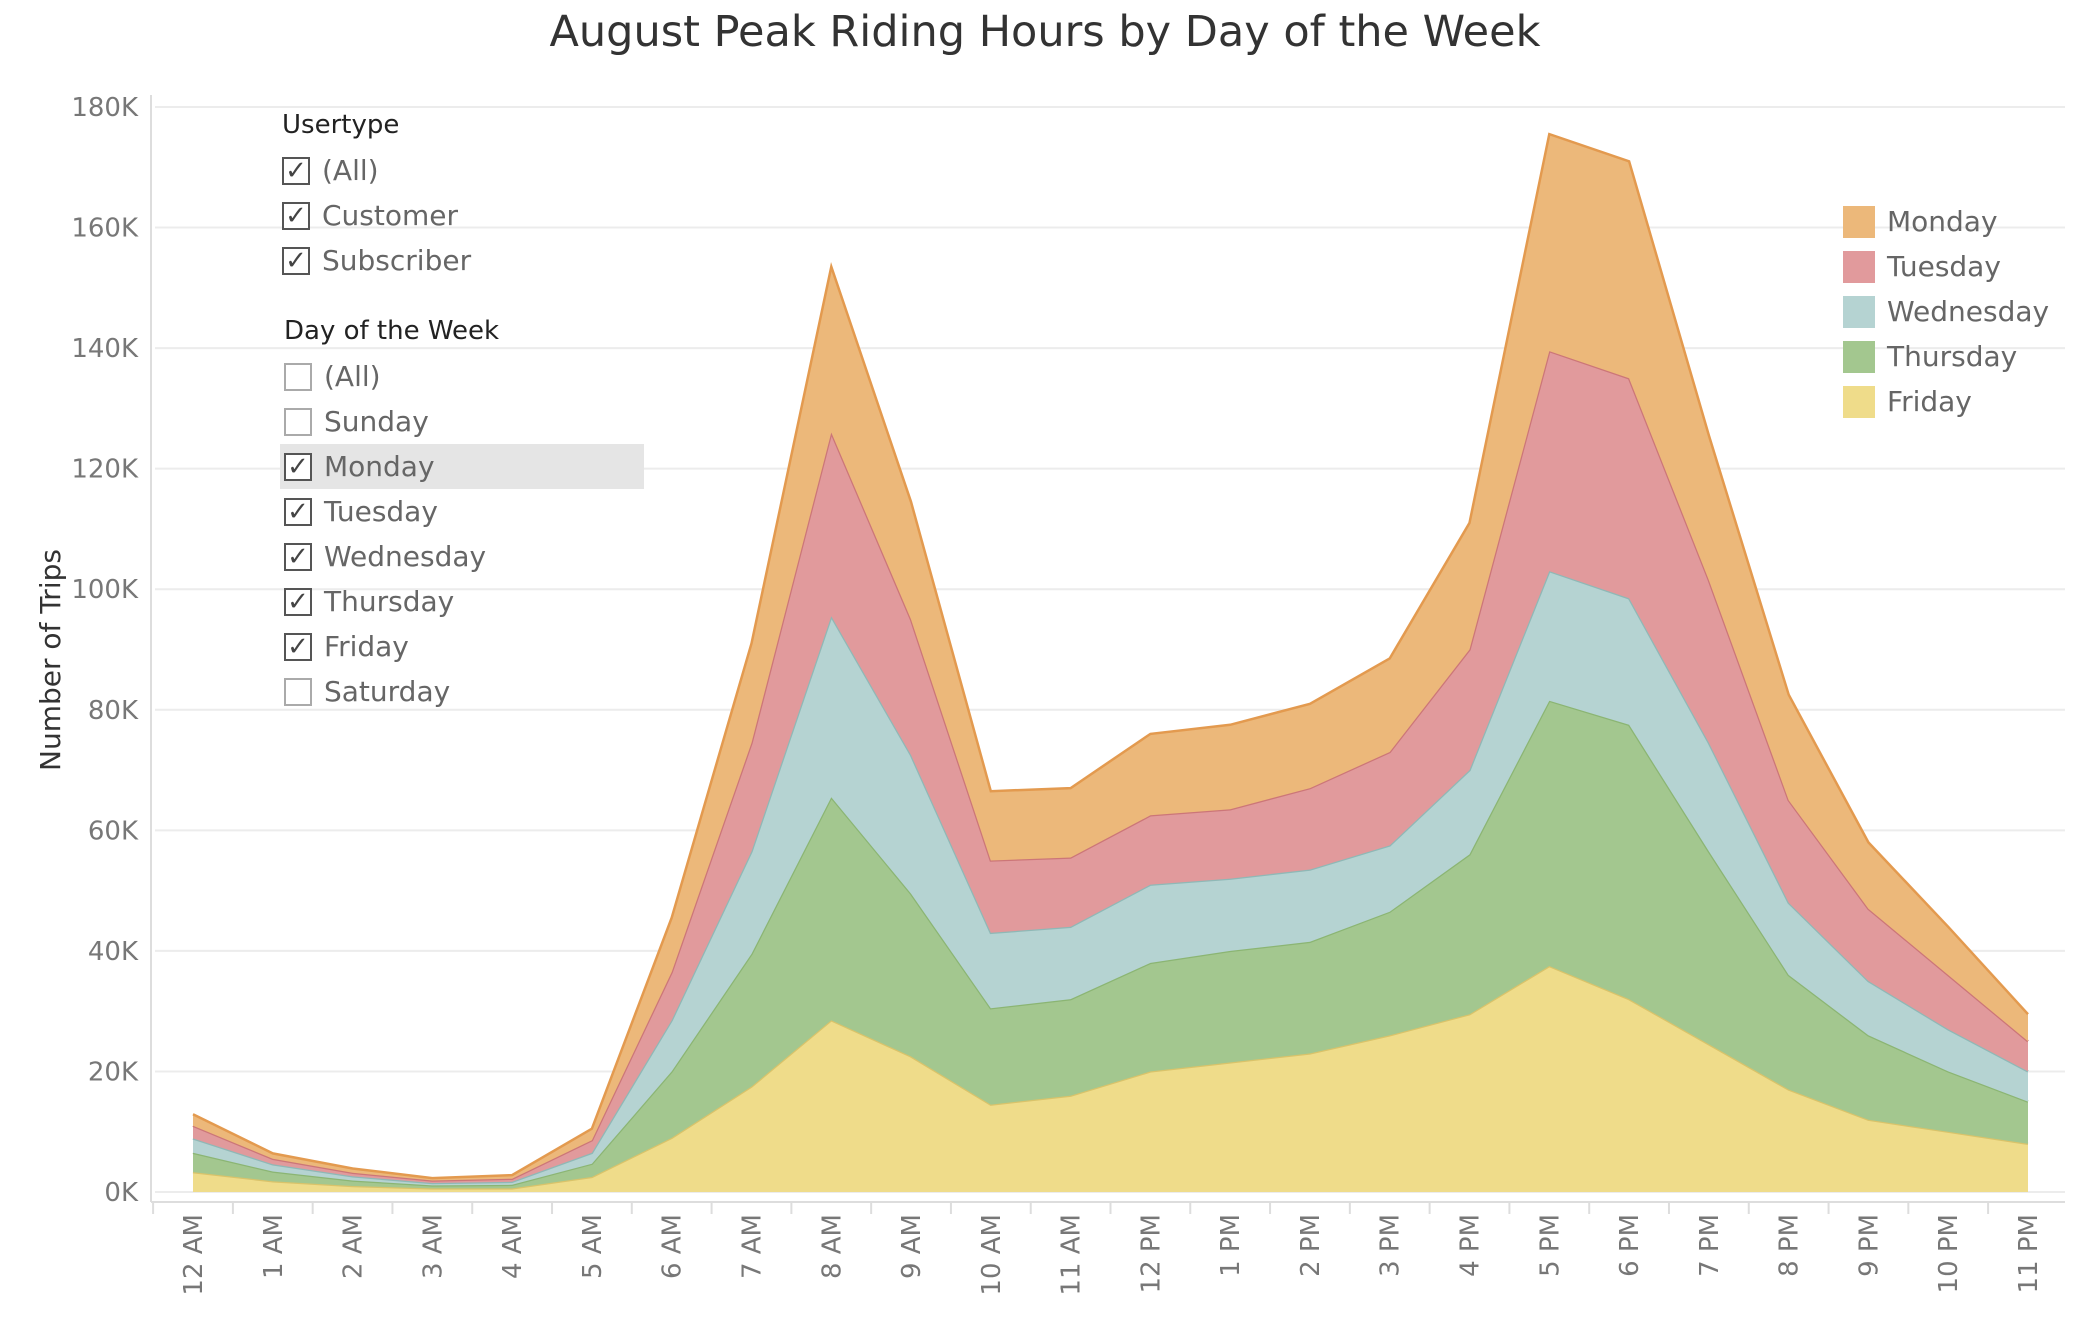 This screenshot has width=2090, height=1327. What do you see at coordinates (1391, 1245) in the screenshot?
I see `x-tick-label: 3 PM` at bounding box center [1391, 1245].